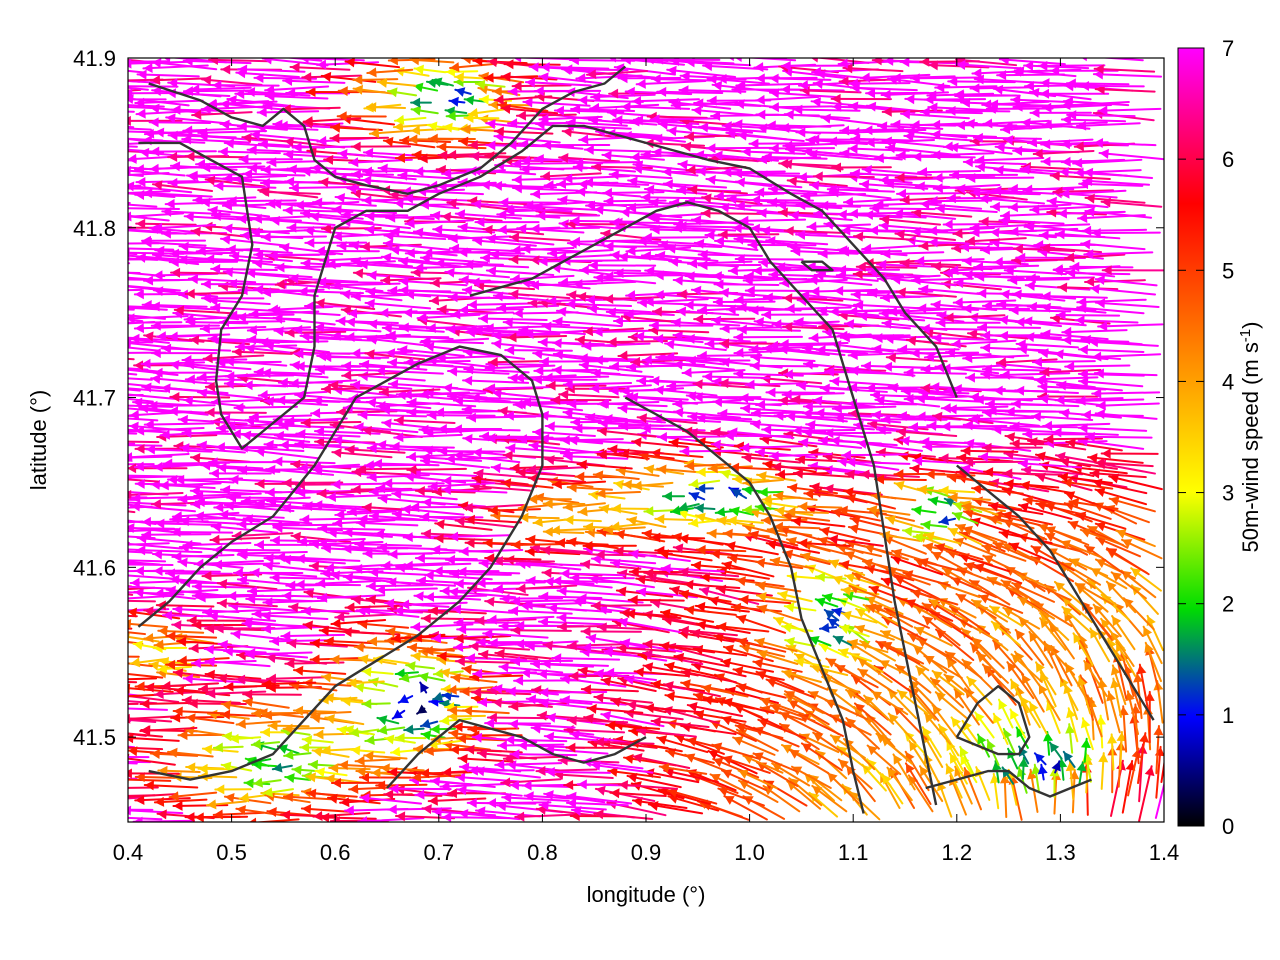 This screenshot has height=960, width=1280. What do you see at coordinates (1164, 852) in the screenshot?
I see `x-tick-label: 1.4` at bounding box center [1164, 852].